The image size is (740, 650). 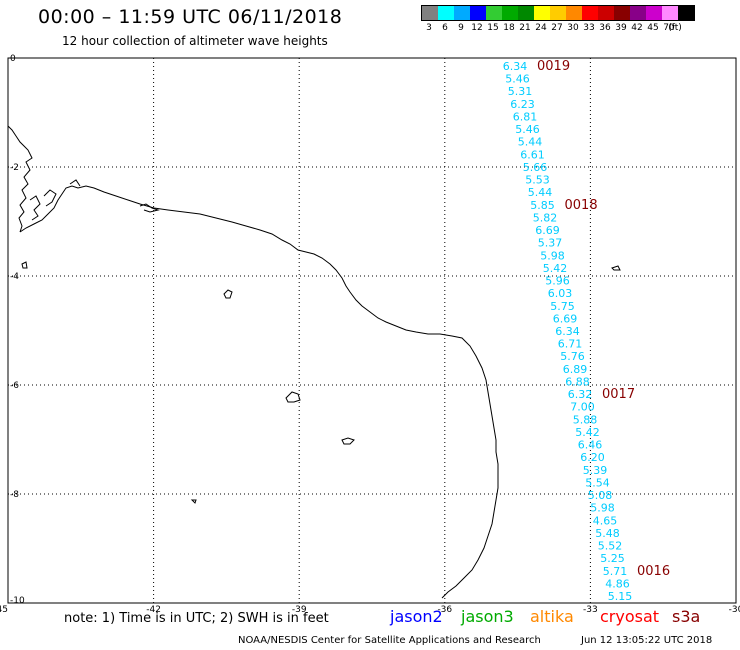 I want to click on legend-unit: (ft), so click(x=675, y=28).